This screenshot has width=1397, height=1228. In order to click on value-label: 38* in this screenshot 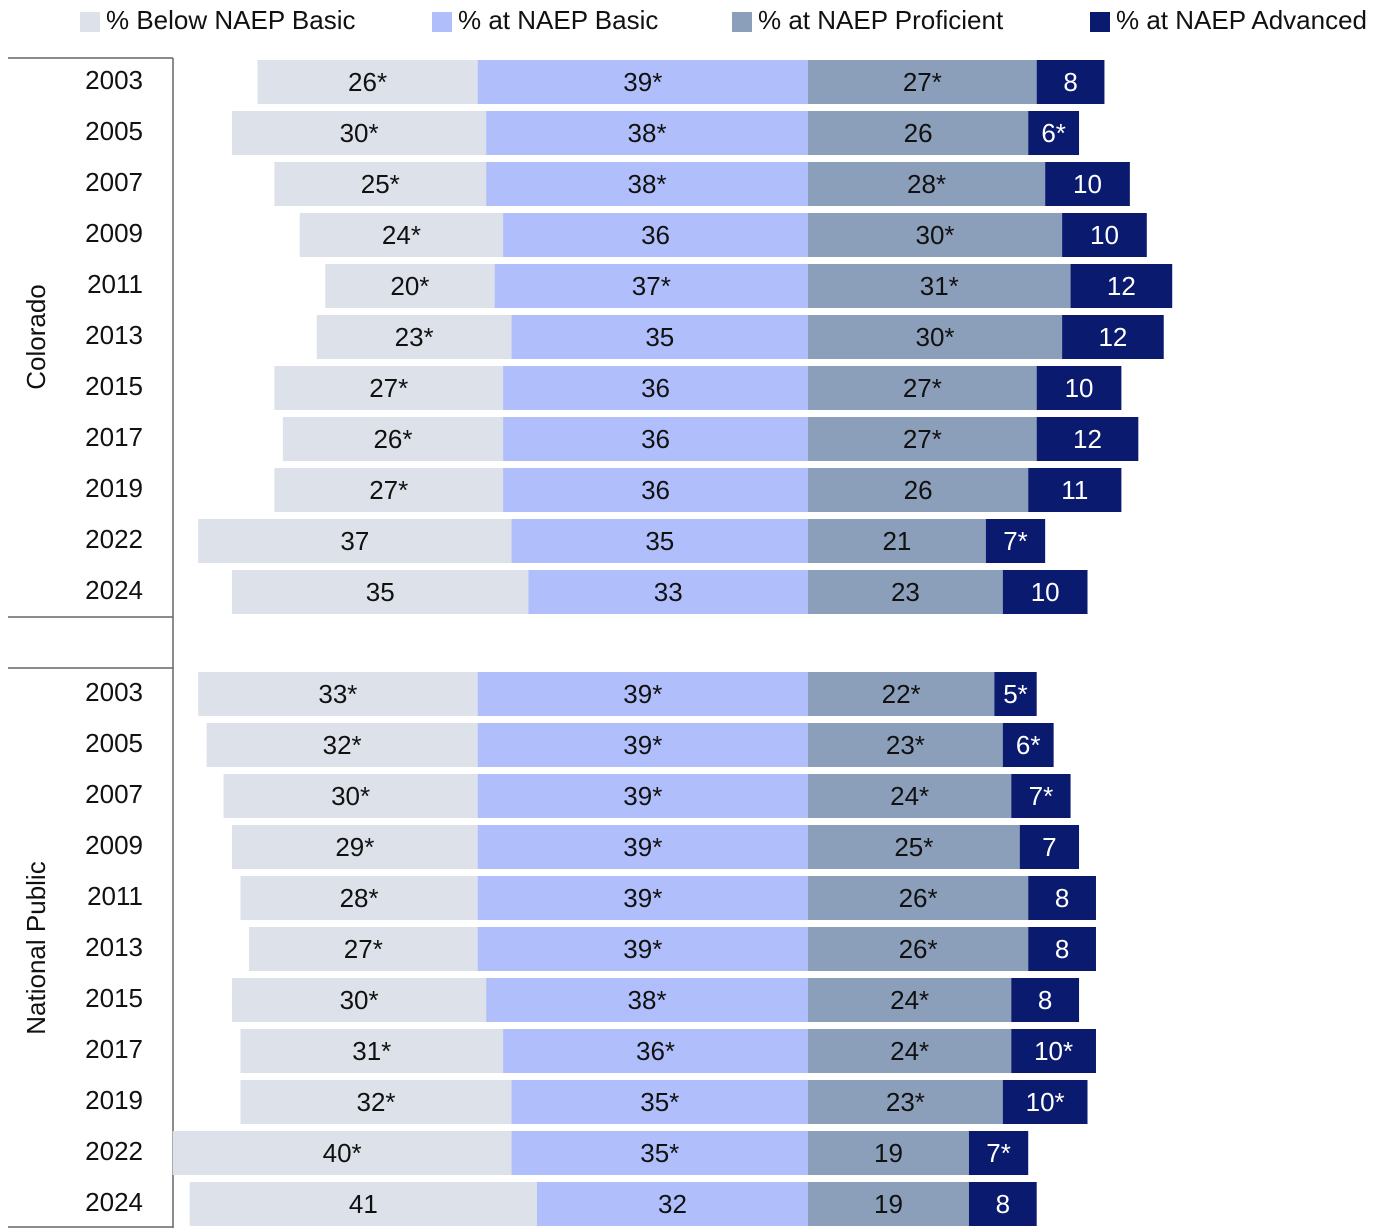, I will do `click(647, 184)`.